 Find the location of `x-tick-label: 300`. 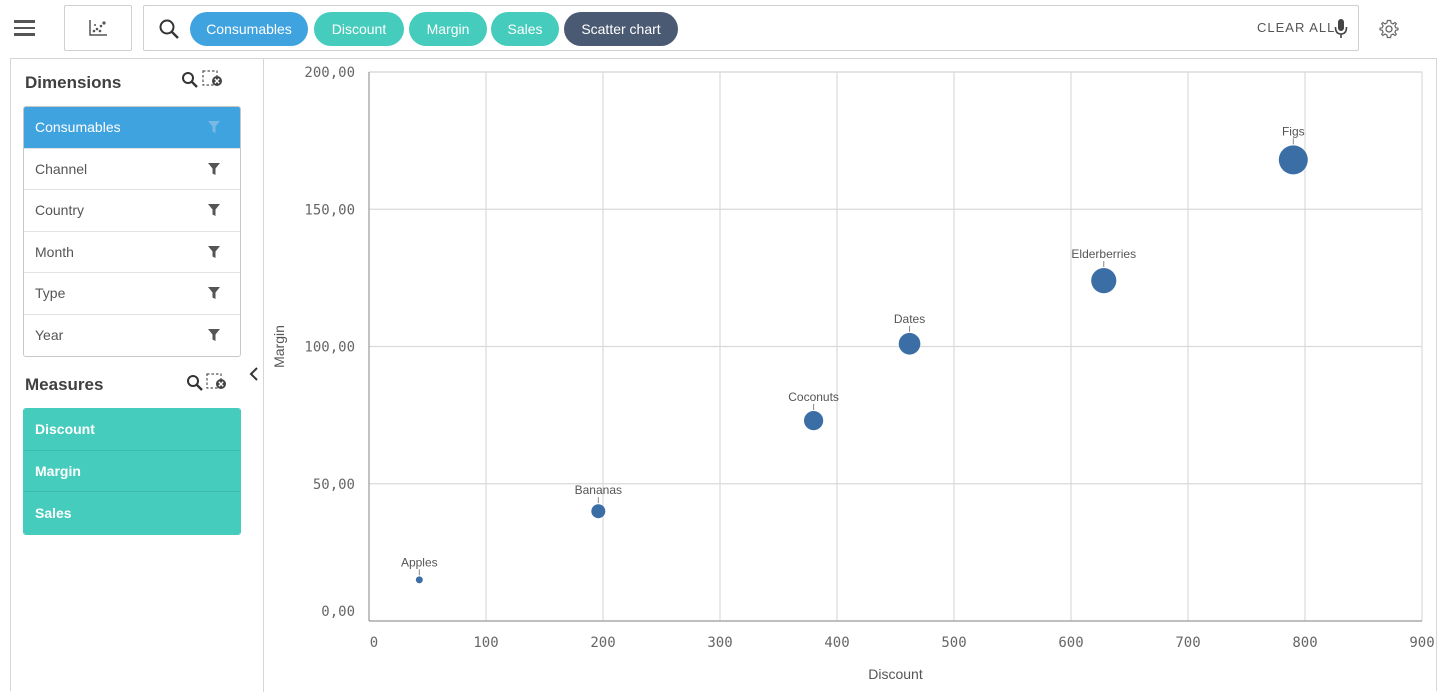

x-tick-label: 300 is located at coordinates (719, 643).